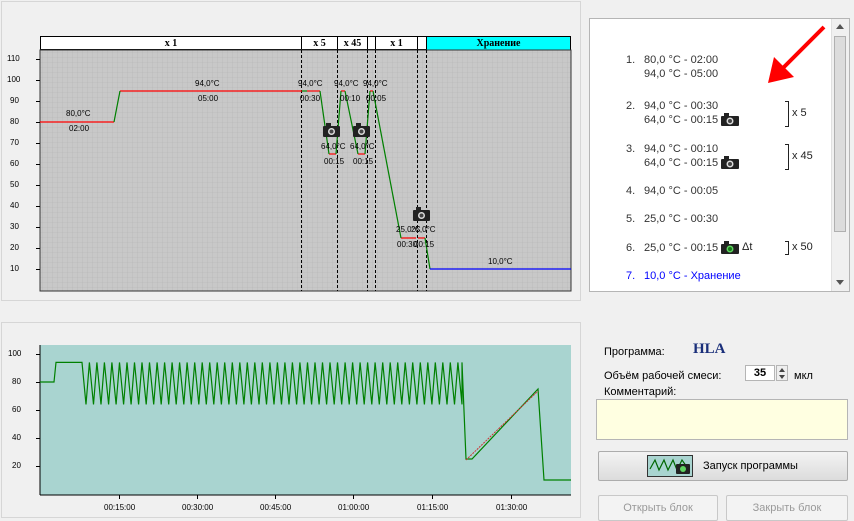 This screenshot has width=854, height=521. What do you see at coordinates (79, 128) in the screenshot?
I see `step-time-label: 02:00` at bounding box center [79, 128].